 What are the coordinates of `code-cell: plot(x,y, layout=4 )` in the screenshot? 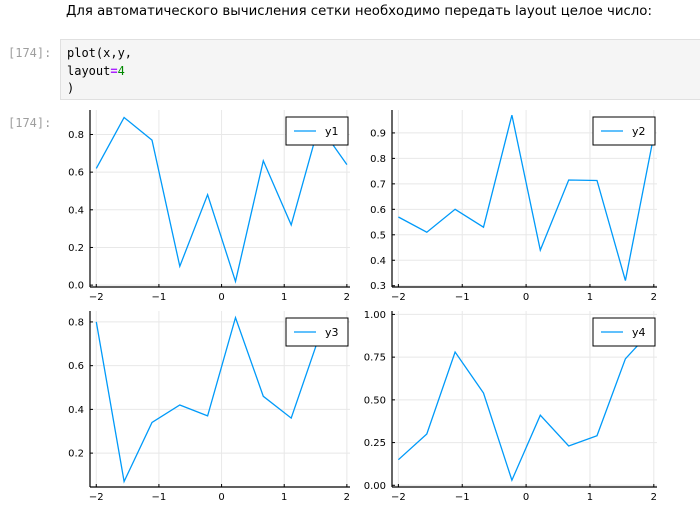 It's located at (380, 69).